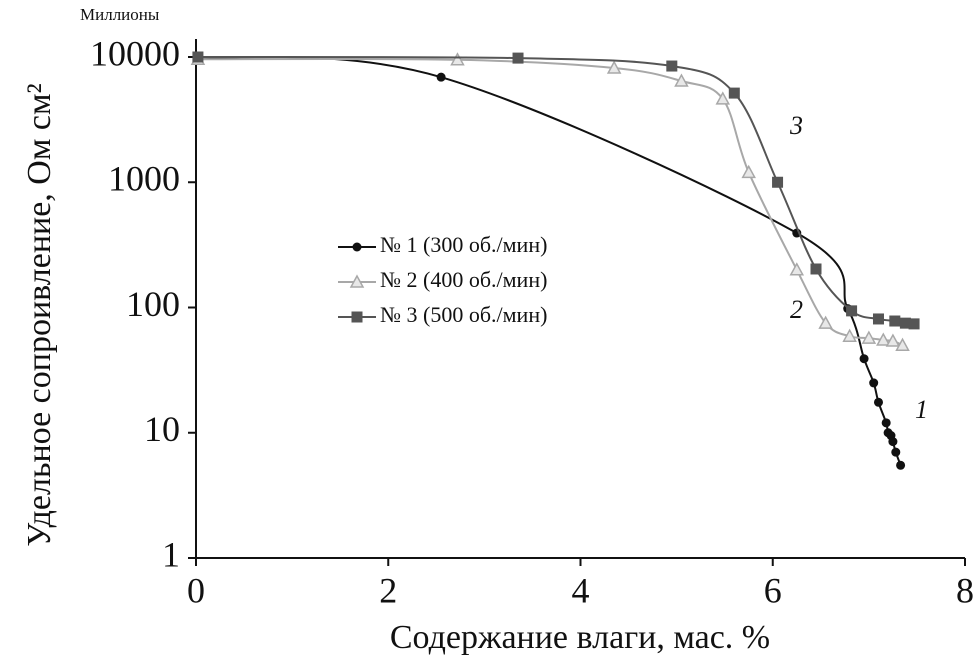 The height and width of the screenshot is (667, 977). I want to click on annotation: Миллионы, so click(120, 14).